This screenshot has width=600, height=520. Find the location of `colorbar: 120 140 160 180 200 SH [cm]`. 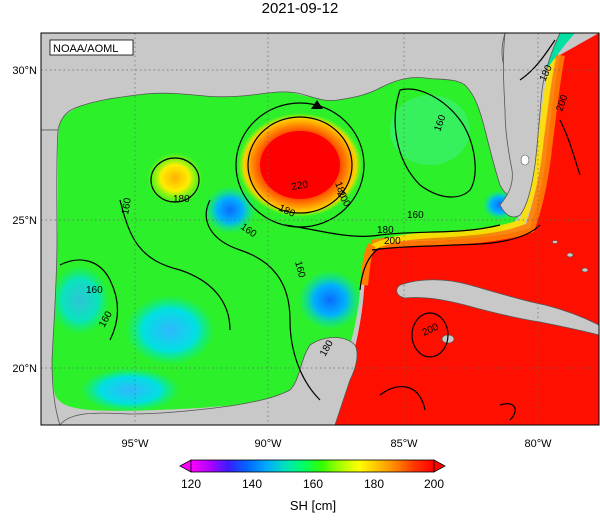

colorbar: 120 140 160 180 200 SH [cm] is located at coordinates (312, 486).